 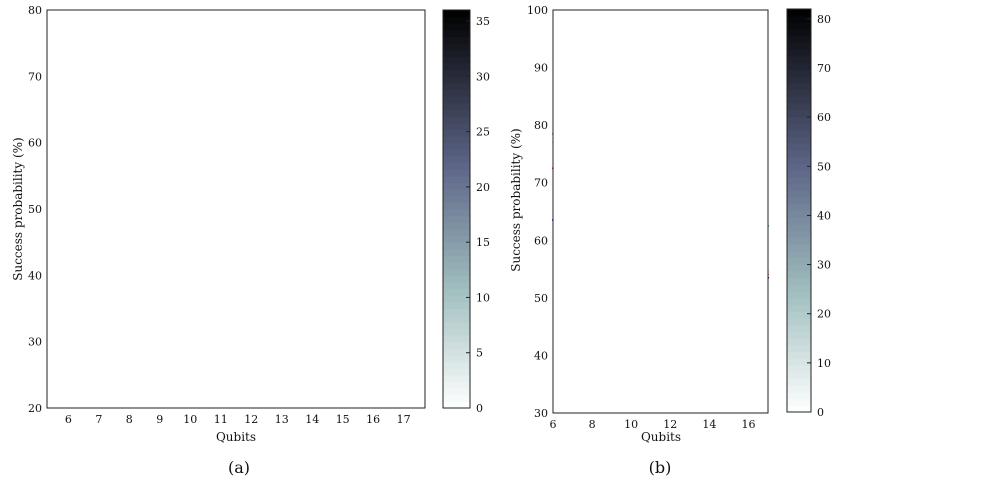 I want to click on y-tick-label: 100, so click(x=537, y=10).